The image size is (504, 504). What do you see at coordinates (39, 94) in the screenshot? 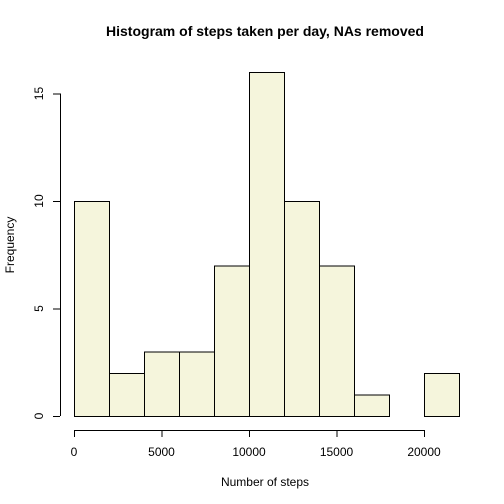
I see `y-tick-label-3: 15` at bounding box center [39, 94].